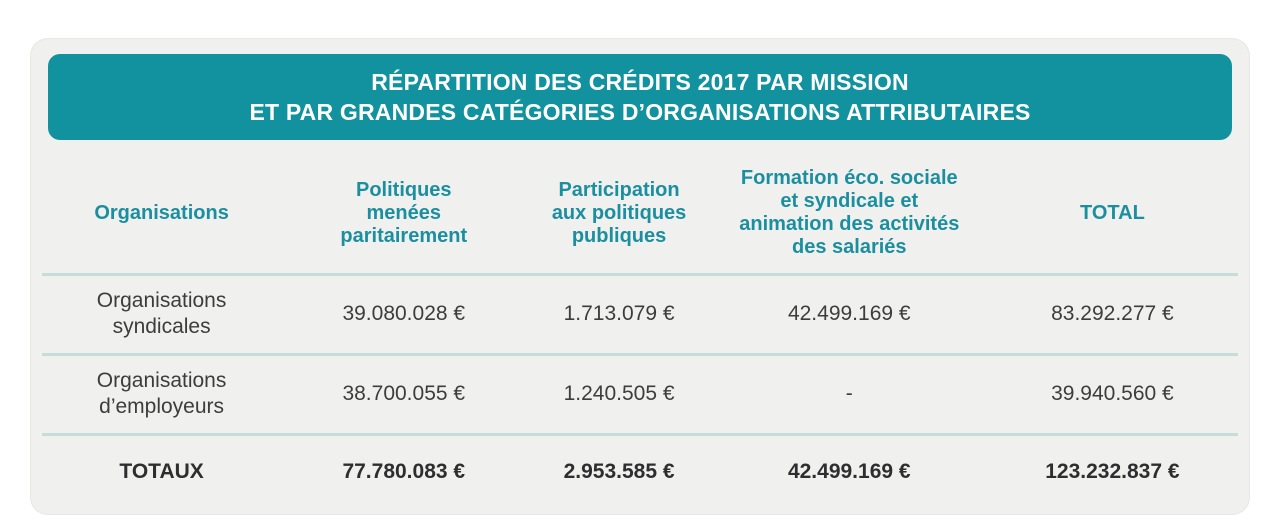 This screenshot has width=1280, height=525. What do you see at coordinates (619, 313) in the screenshot?
I see `value-cell: 1.713.079 €` at bounding box center [619, 313].